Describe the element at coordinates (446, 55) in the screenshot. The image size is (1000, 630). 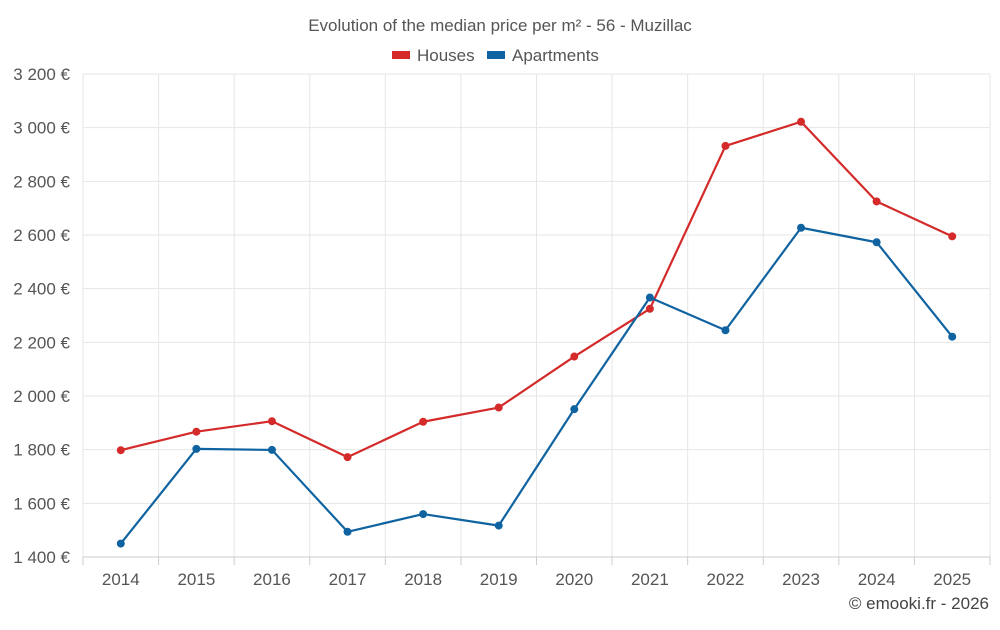
I see `legend-label-houses: Houses` at that location.